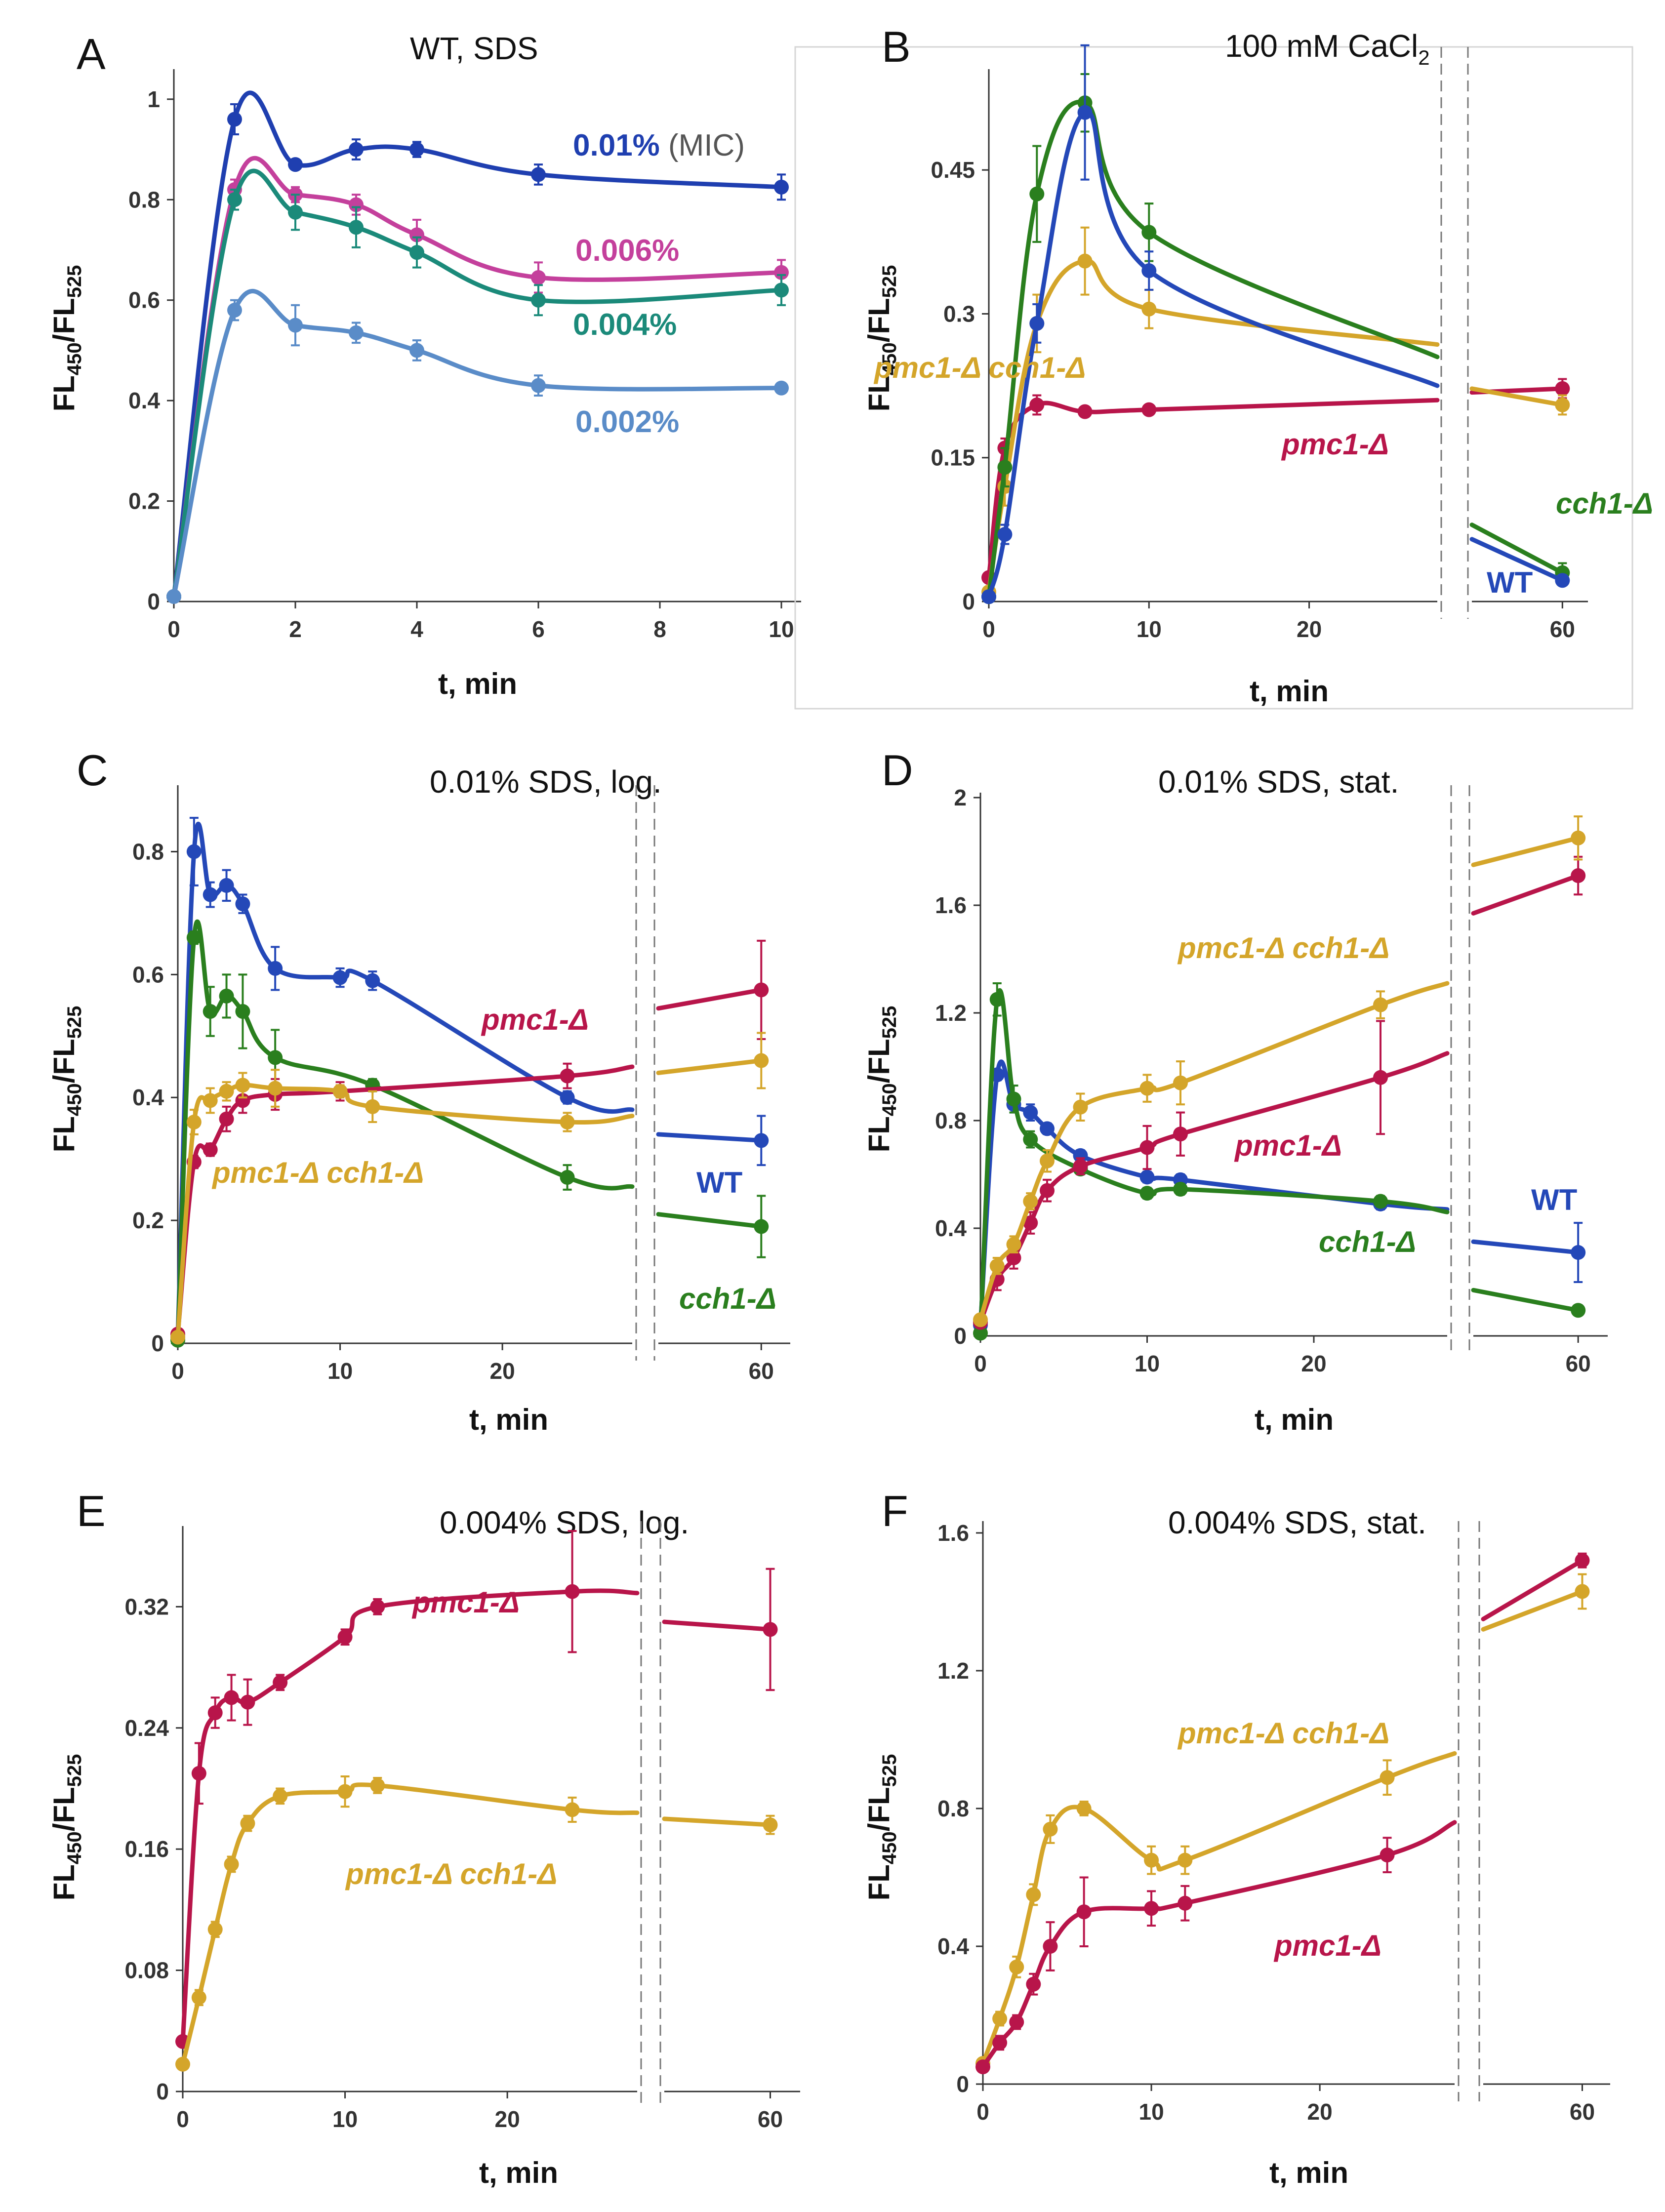 The height and width of the screenshot is (2212, 1665). Describe the element at coordinates (1582, 2112) in the screenshot. I see `x-tick-label: 60` at that location.